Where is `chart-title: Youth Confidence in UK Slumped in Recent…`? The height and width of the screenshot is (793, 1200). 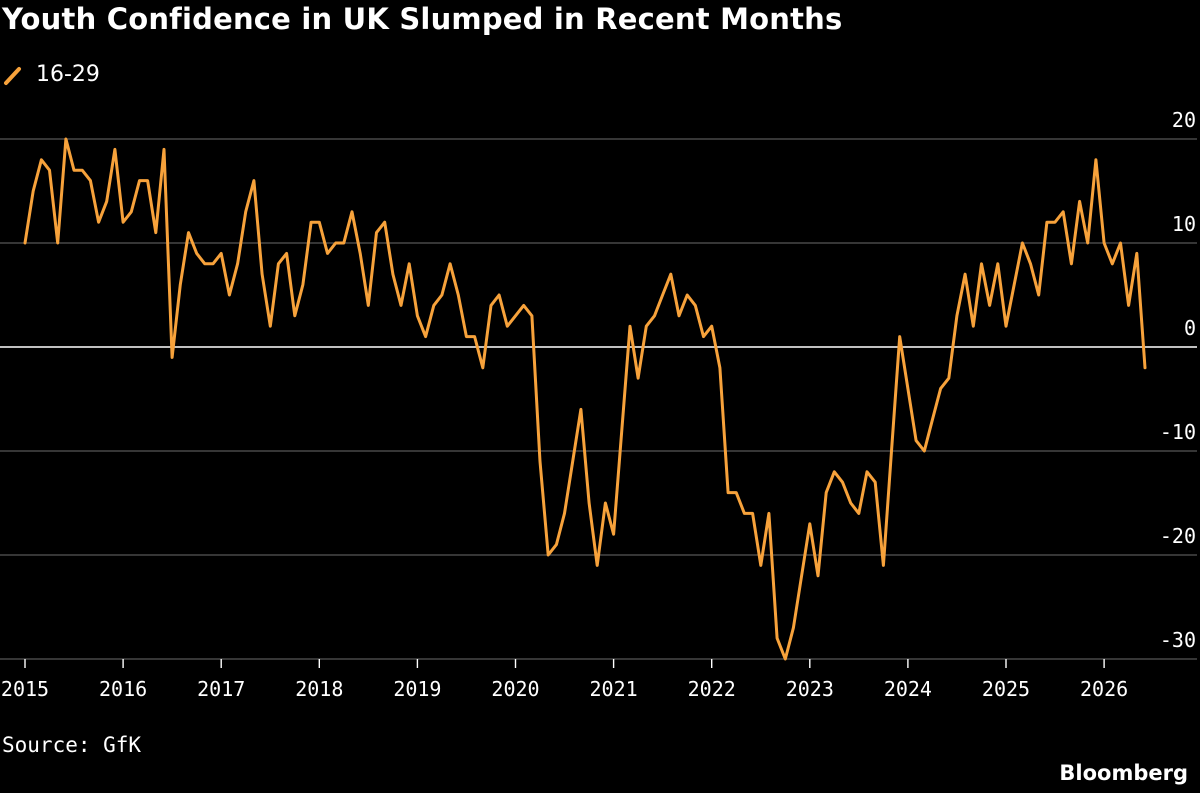 chart-title: Youth Confidence in UK Slumped in Recent… is located at coordinates (422, 19).